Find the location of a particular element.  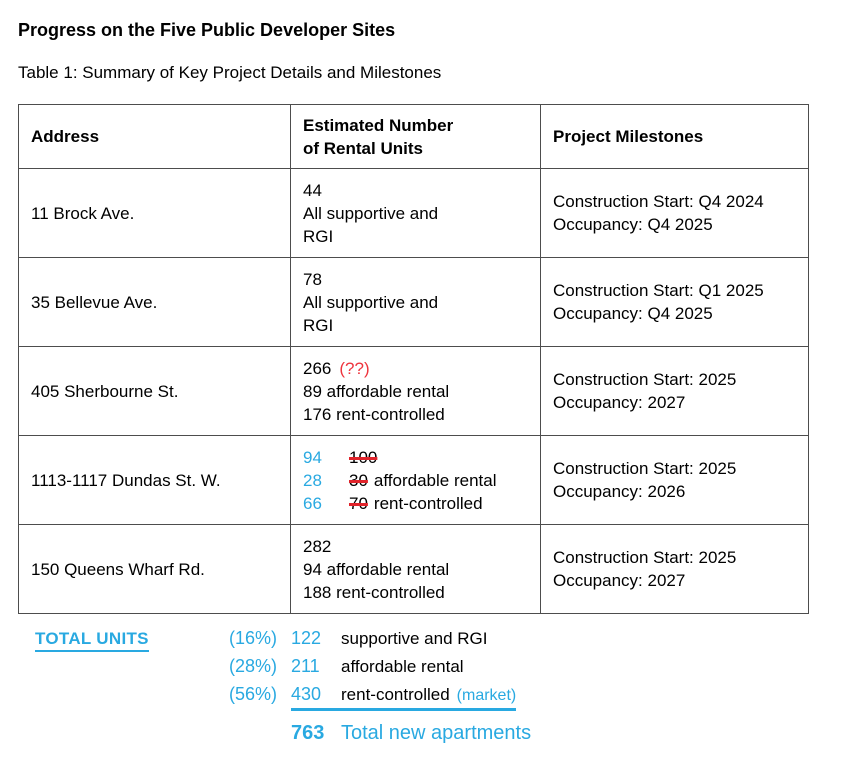

old-value-strikethrough: 70 is located at coordinates (358, 503).